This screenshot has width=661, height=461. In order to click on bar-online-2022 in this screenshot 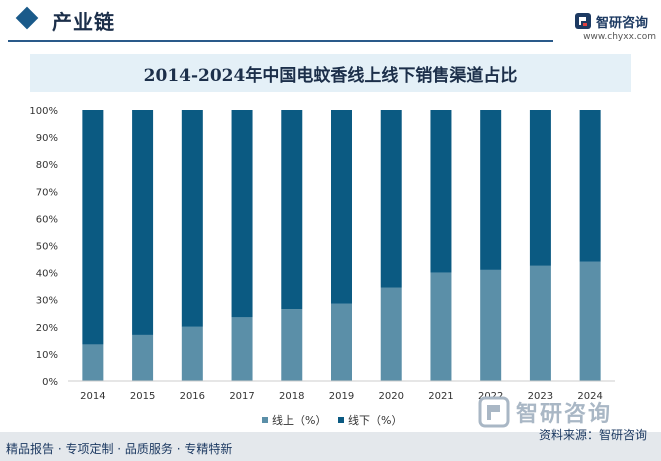, I will do `click(491, 325)`.